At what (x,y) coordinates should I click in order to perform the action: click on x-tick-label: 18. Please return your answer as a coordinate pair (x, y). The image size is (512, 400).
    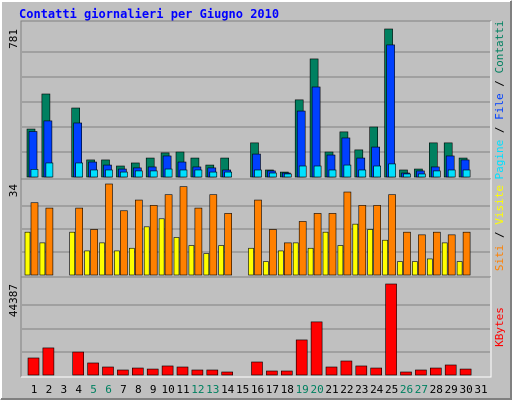
    Looking at the image, I should click on (287, 389).